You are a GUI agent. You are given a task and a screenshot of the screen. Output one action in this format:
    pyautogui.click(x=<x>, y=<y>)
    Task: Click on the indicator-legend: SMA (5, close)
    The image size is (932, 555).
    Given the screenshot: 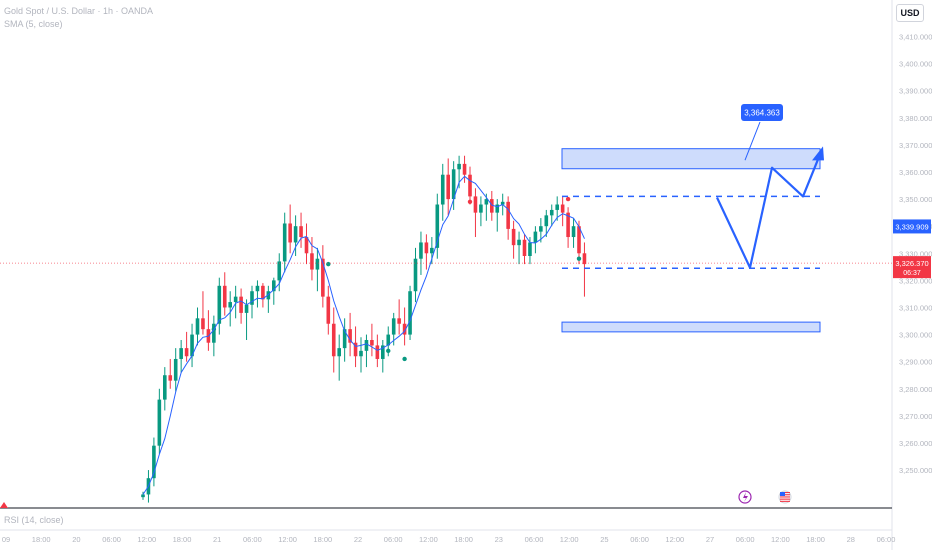 What is the action you would take?
    pyautogui.click(x=33, y=24)
    